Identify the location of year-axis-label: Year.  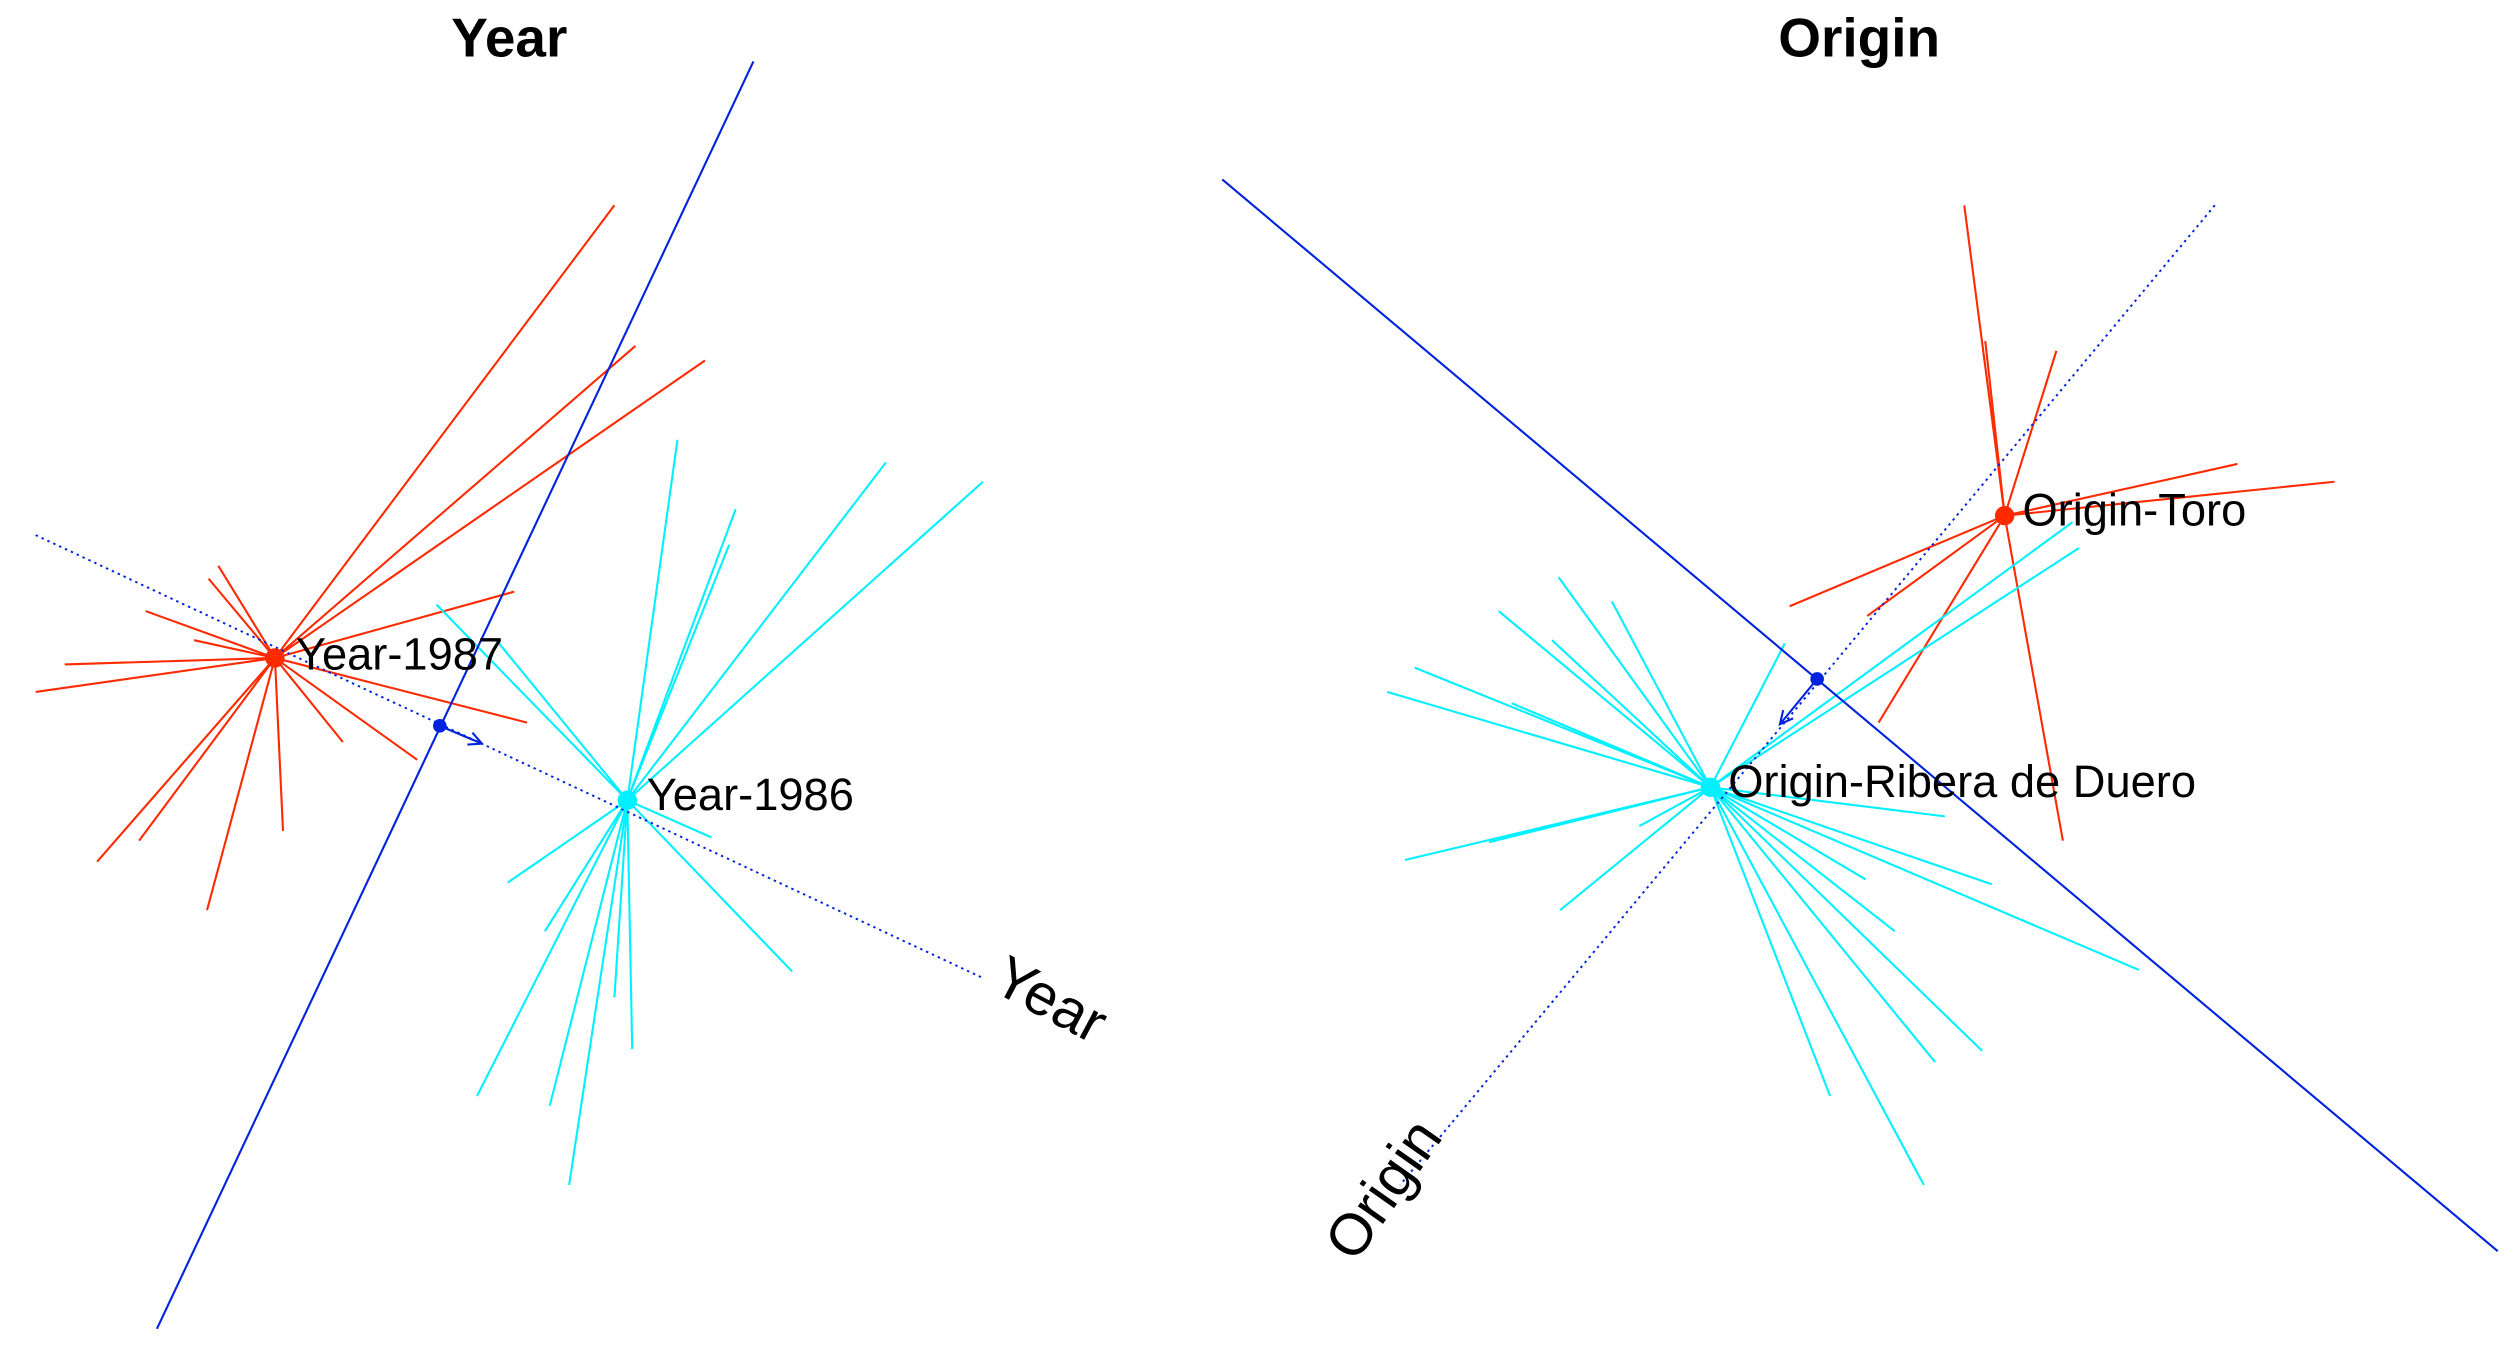
(1050, 999).